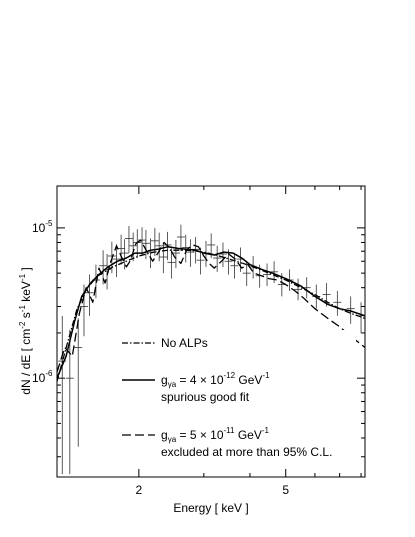 This screenshot has height=537, width=415. Describe the element at coordinates (25, 330) in the screenshot. I see `y-axis-label: dN / dE [ cm-2 s-1 keV-1 ]` at that location.